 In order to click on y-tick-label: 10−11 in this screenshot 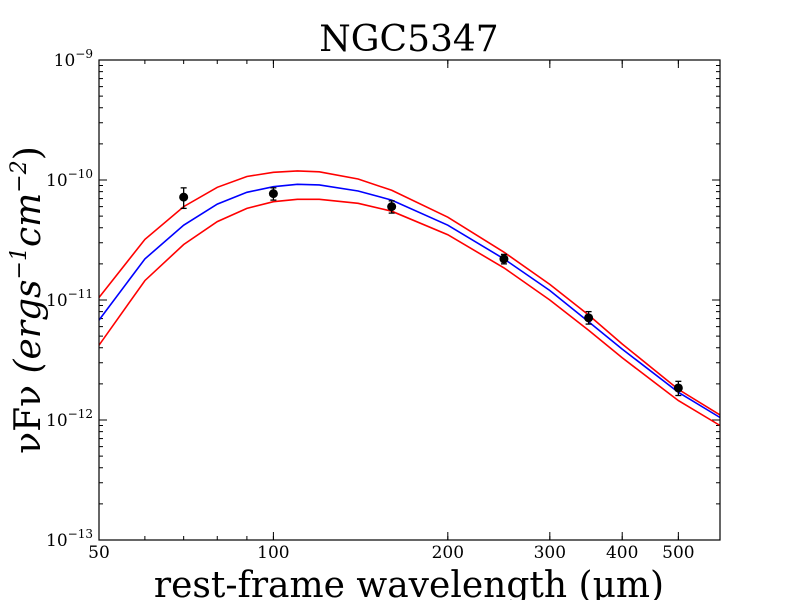, I will do `click(69, 299)`.